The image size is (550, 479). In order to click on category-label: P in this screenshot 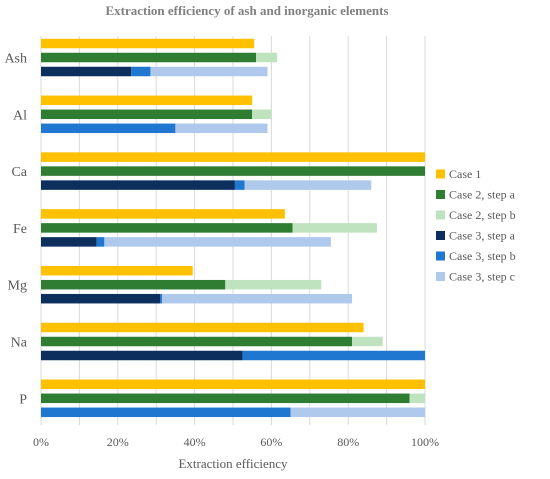, I will do `click(23, 399)`.